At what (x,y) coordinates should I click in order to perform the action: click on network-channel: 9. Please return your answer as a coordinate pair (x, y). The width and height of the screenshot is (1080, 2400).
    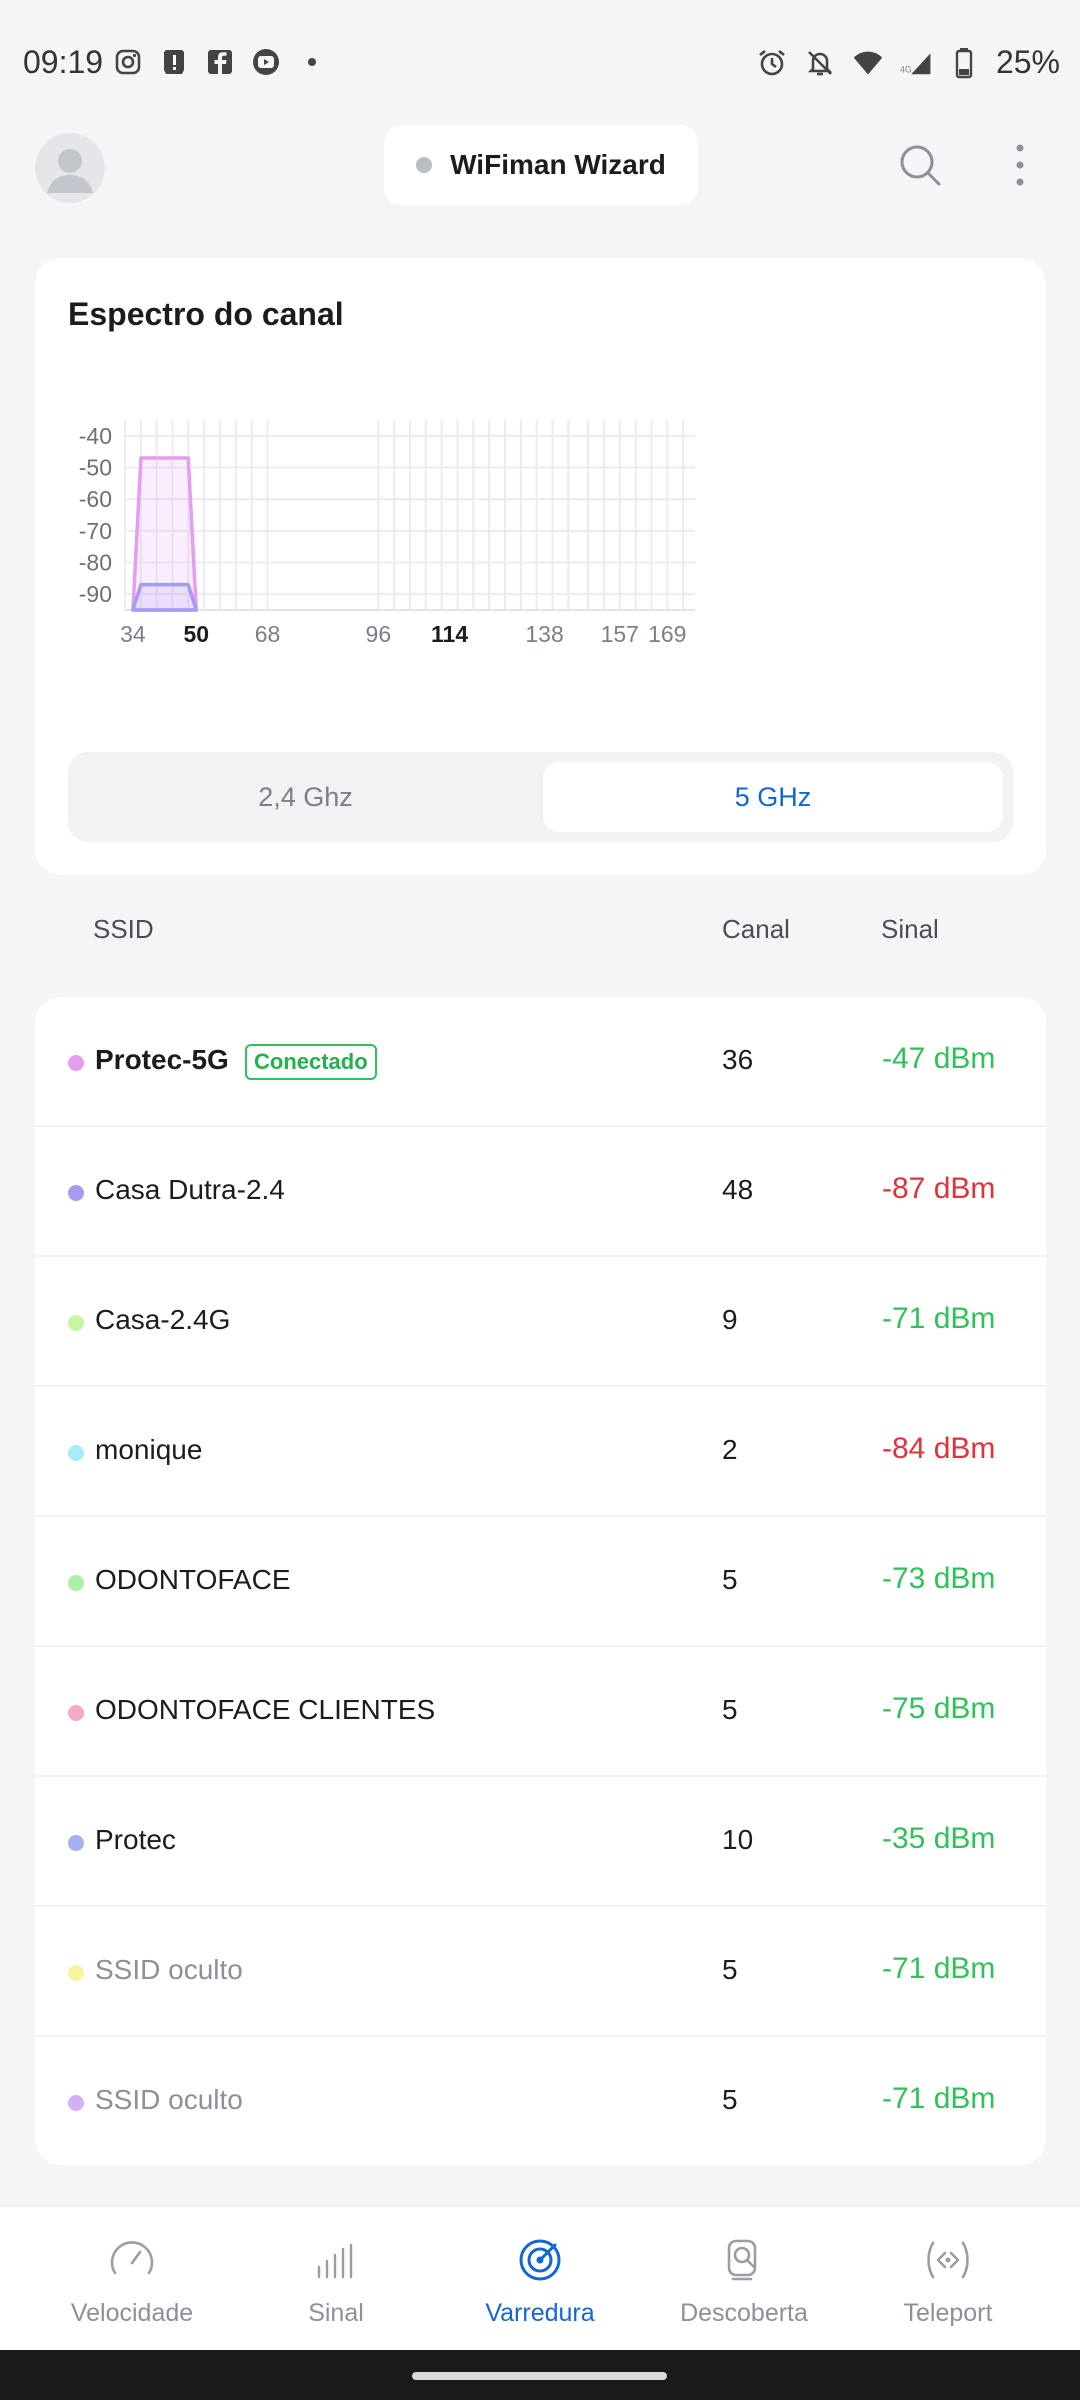
    Looking at the image, I should click on (730, 1319).